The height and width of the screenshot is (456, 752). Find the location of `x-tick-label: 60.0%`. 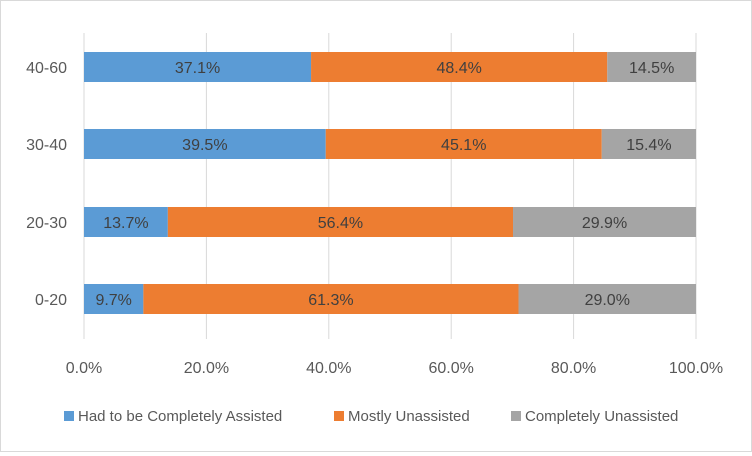

x-tick-label: 60.0% is located at coordinates (451, 368).